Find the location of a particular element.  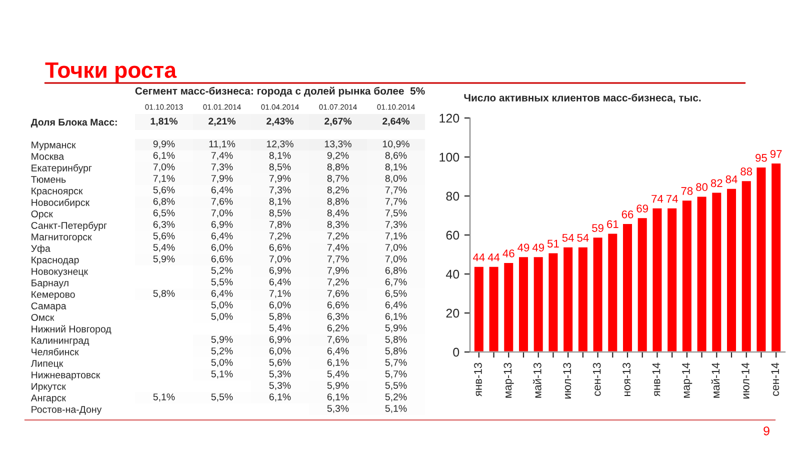

y-tick-label: Нижневартовск is located at coordinates (66, 376).